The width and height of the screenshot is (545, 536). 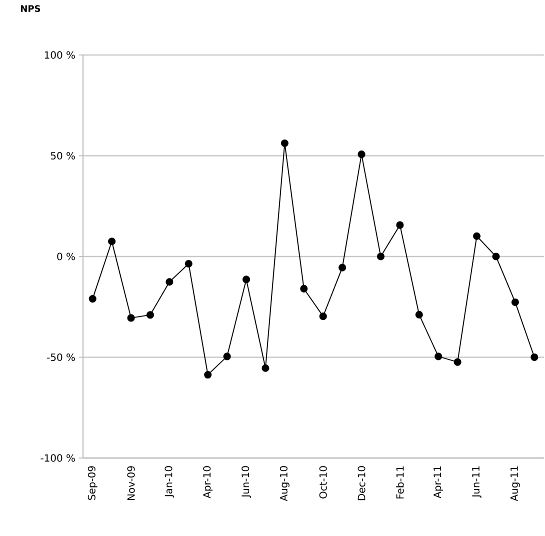 What do you see at coordinates (59, 55) in the screenshot?
I see `y-tick-label: 100 %` at bounding box center [59, 55].